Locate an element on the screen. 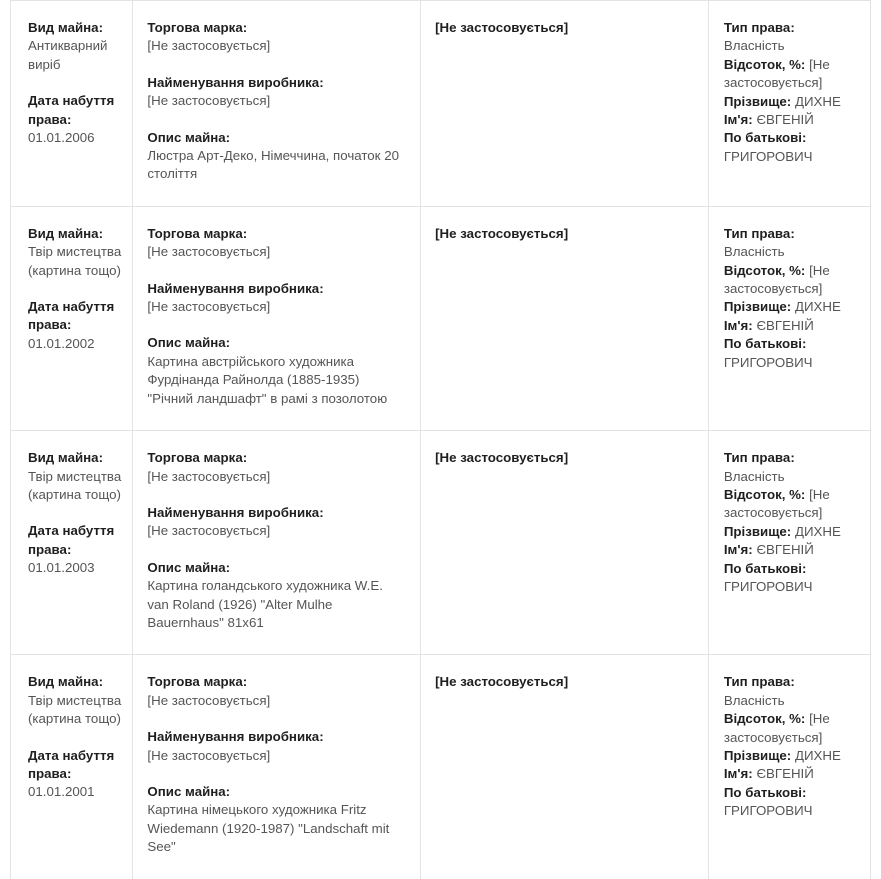 The height and width of the screenshot is (879, 881). value-asset-kind: Антикварний виріб is located at coordinates (68, 55).